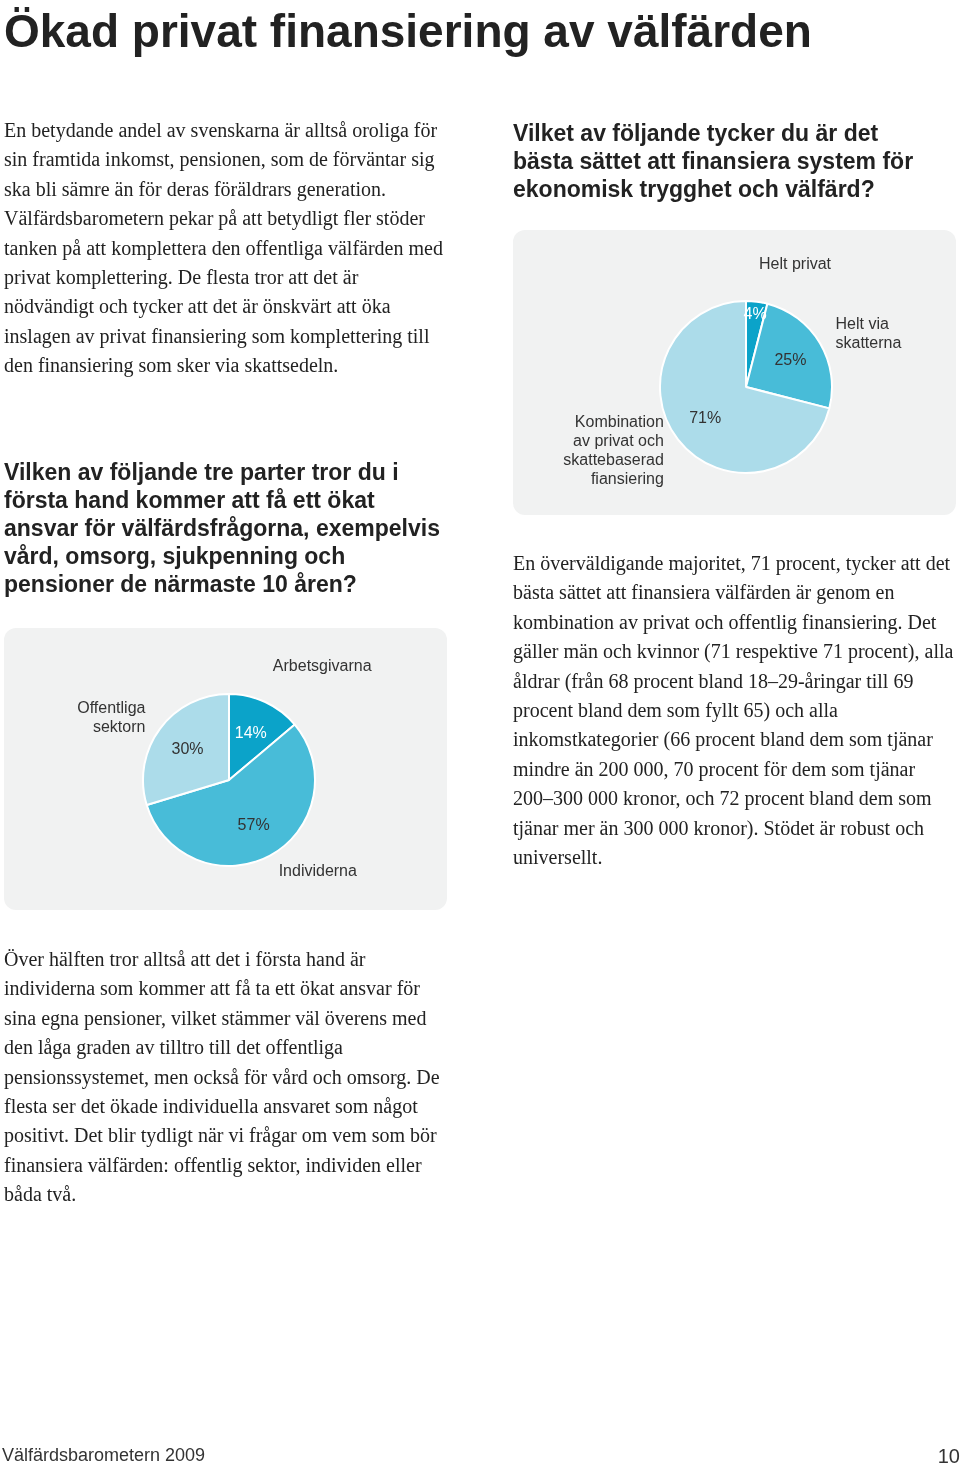  Describe the element at coordinates (104, 1455) in the screenshot. I see `text: Välfärdsbarometern 2009` at that location.